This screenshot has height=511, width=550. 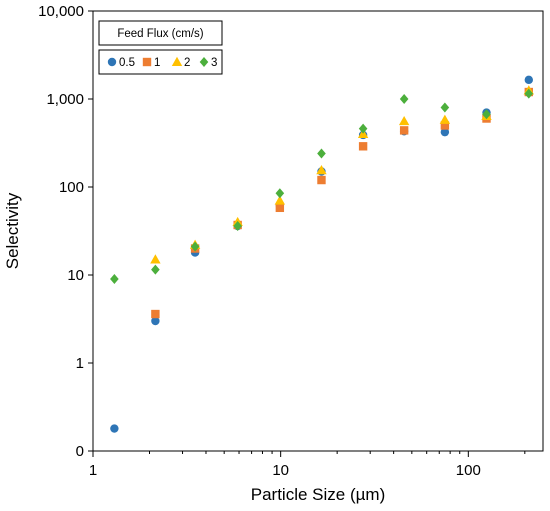 I want to click on legend-entry-1: 1, so click(x=151, y=63).